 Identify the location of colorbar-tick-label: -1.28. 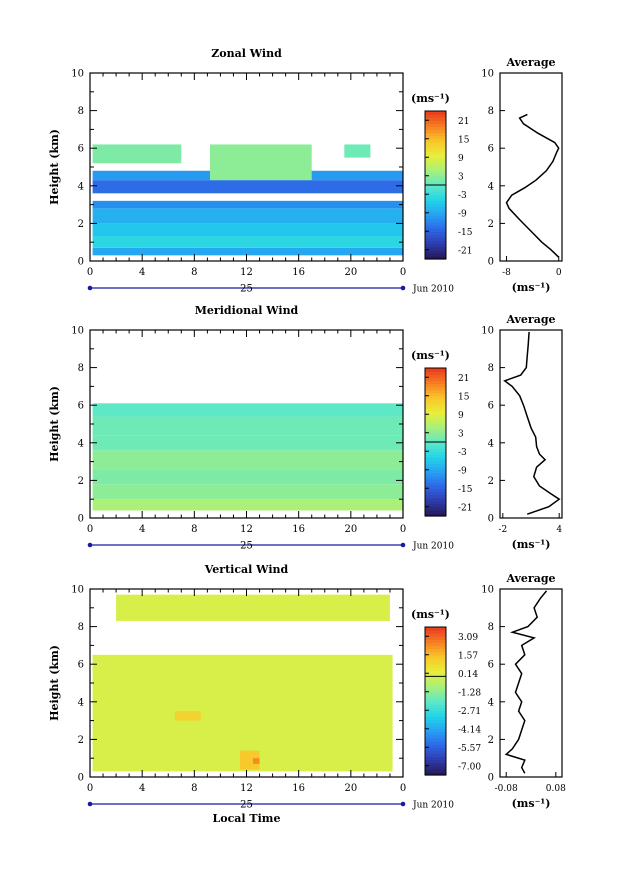
(469, 693).